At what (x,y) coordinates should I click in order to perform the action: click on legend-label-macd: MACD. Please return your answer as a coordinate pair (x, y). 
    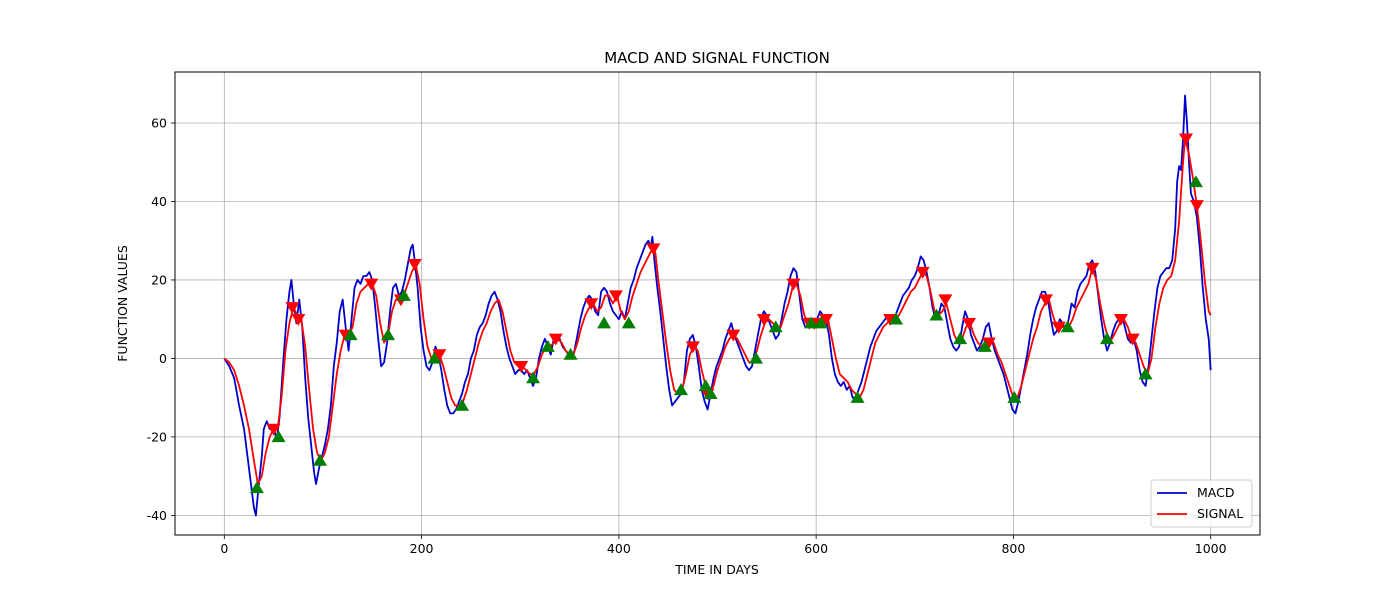
    Looking at the image, I should click on (1215, 492).